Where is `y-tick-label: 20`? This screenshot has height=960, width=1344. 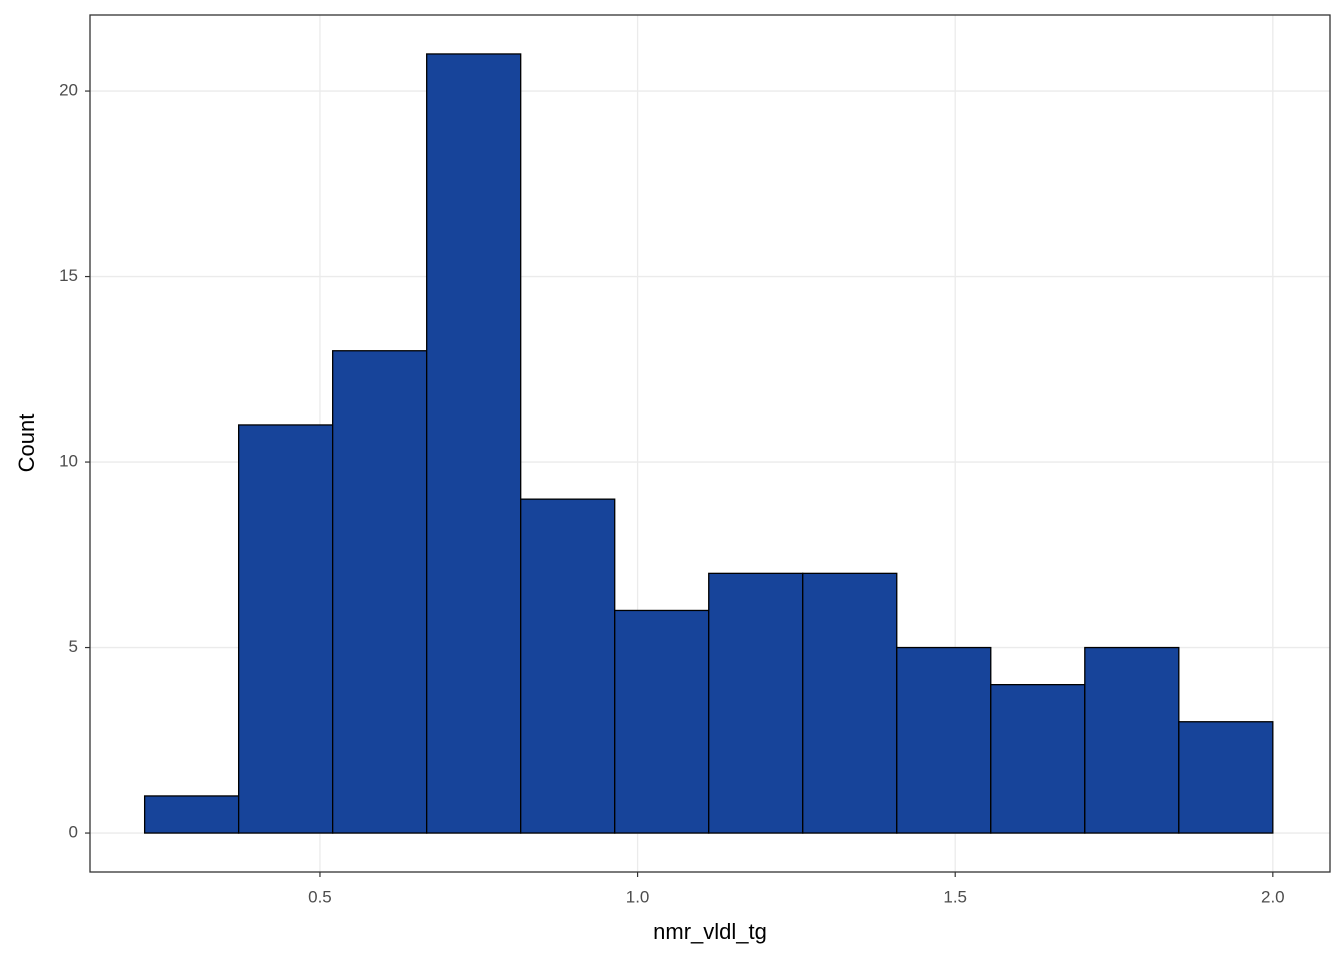
y-tick-label: 20 is located at coordinates (68, 90).